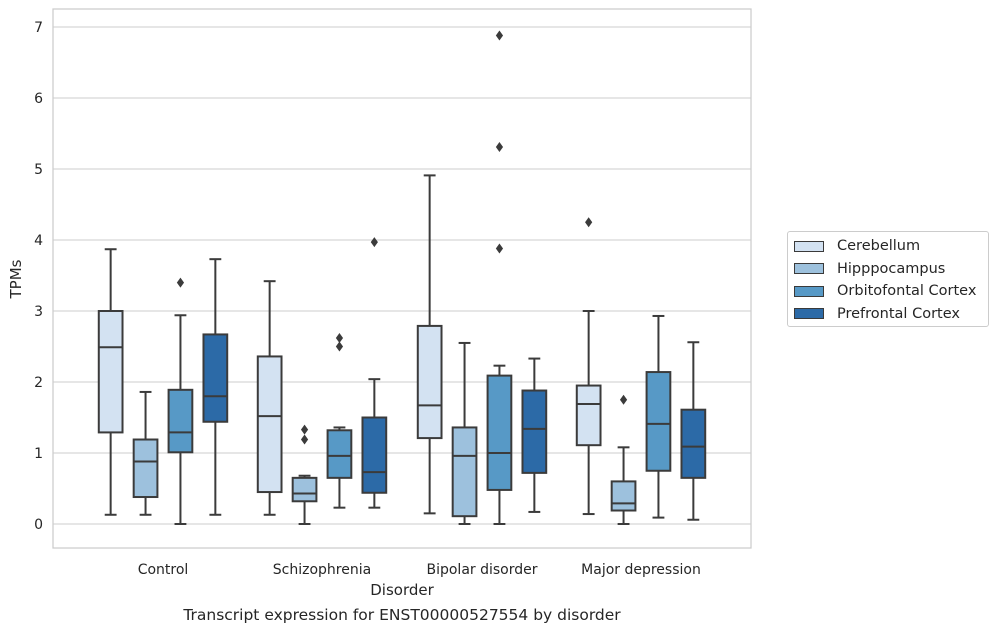 This screenshot has height=634, width=999. What do you see at coordinates (38, 383) in the screenshot?
I see `y-tick-label: 2` at bounding box center [38, 383].